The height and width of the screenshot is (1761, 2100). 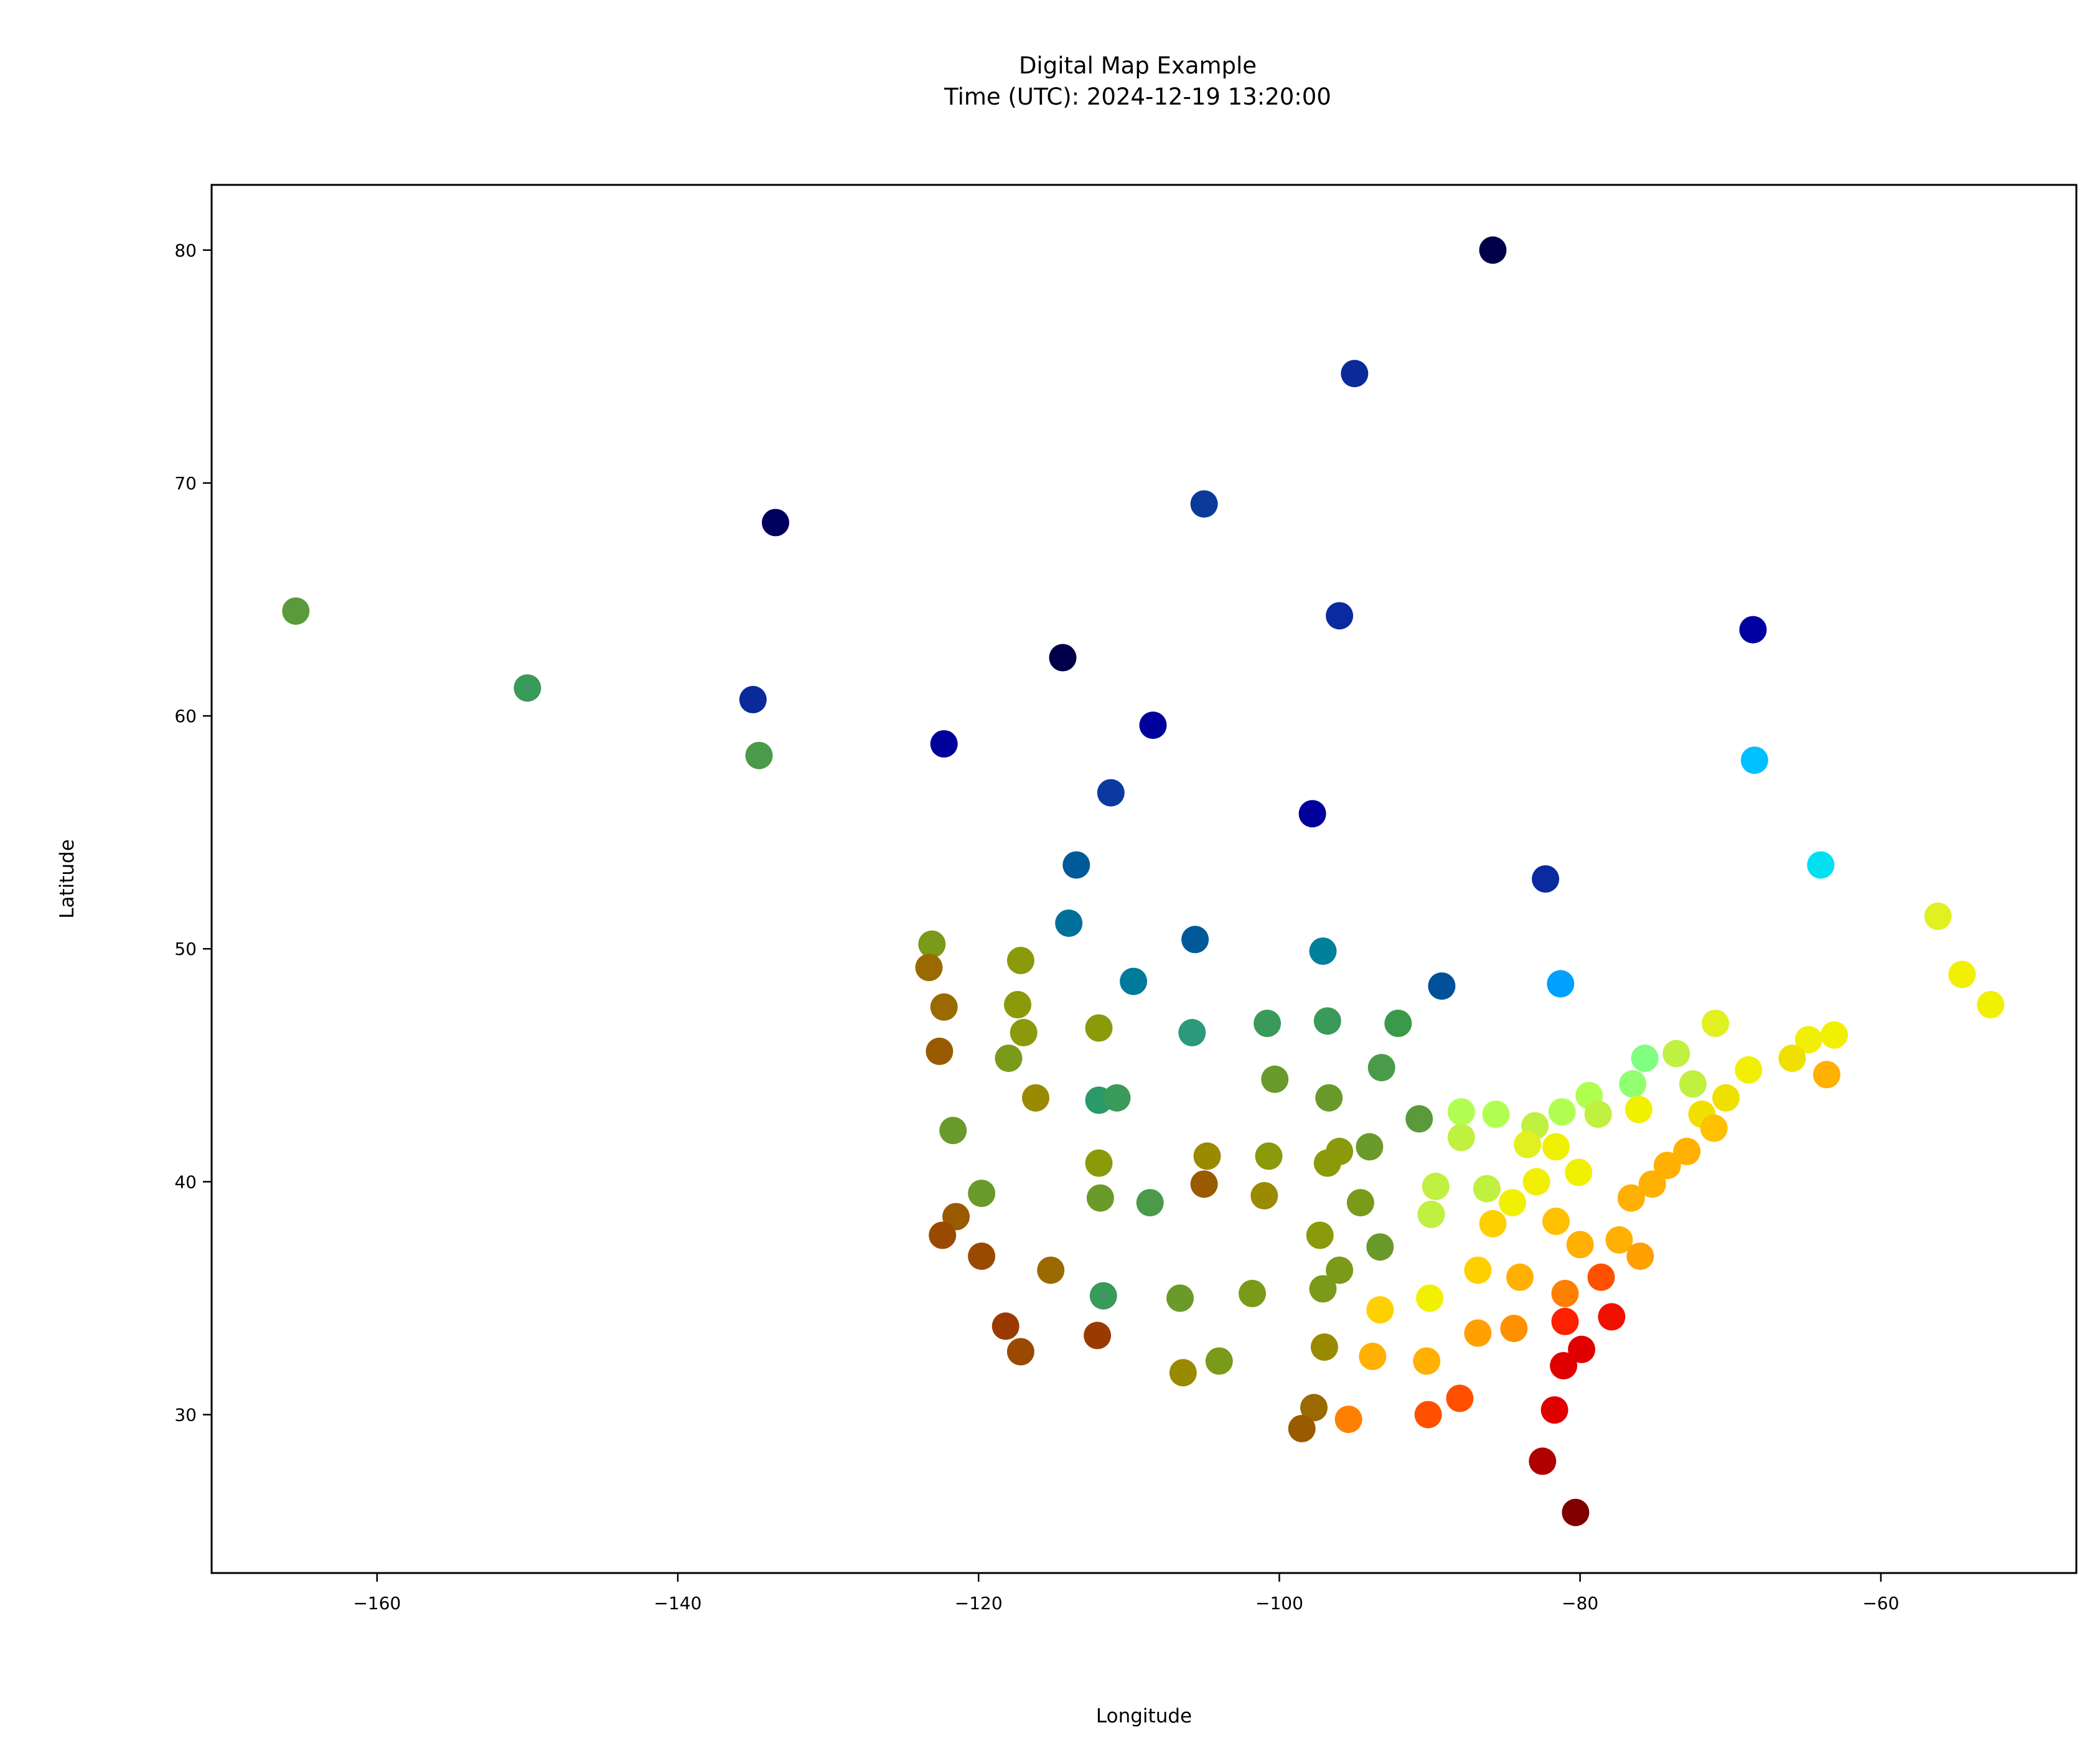 I want to click on y-axis-ticks: 30 40 50 60 70 80, so click(x=193, y=832).